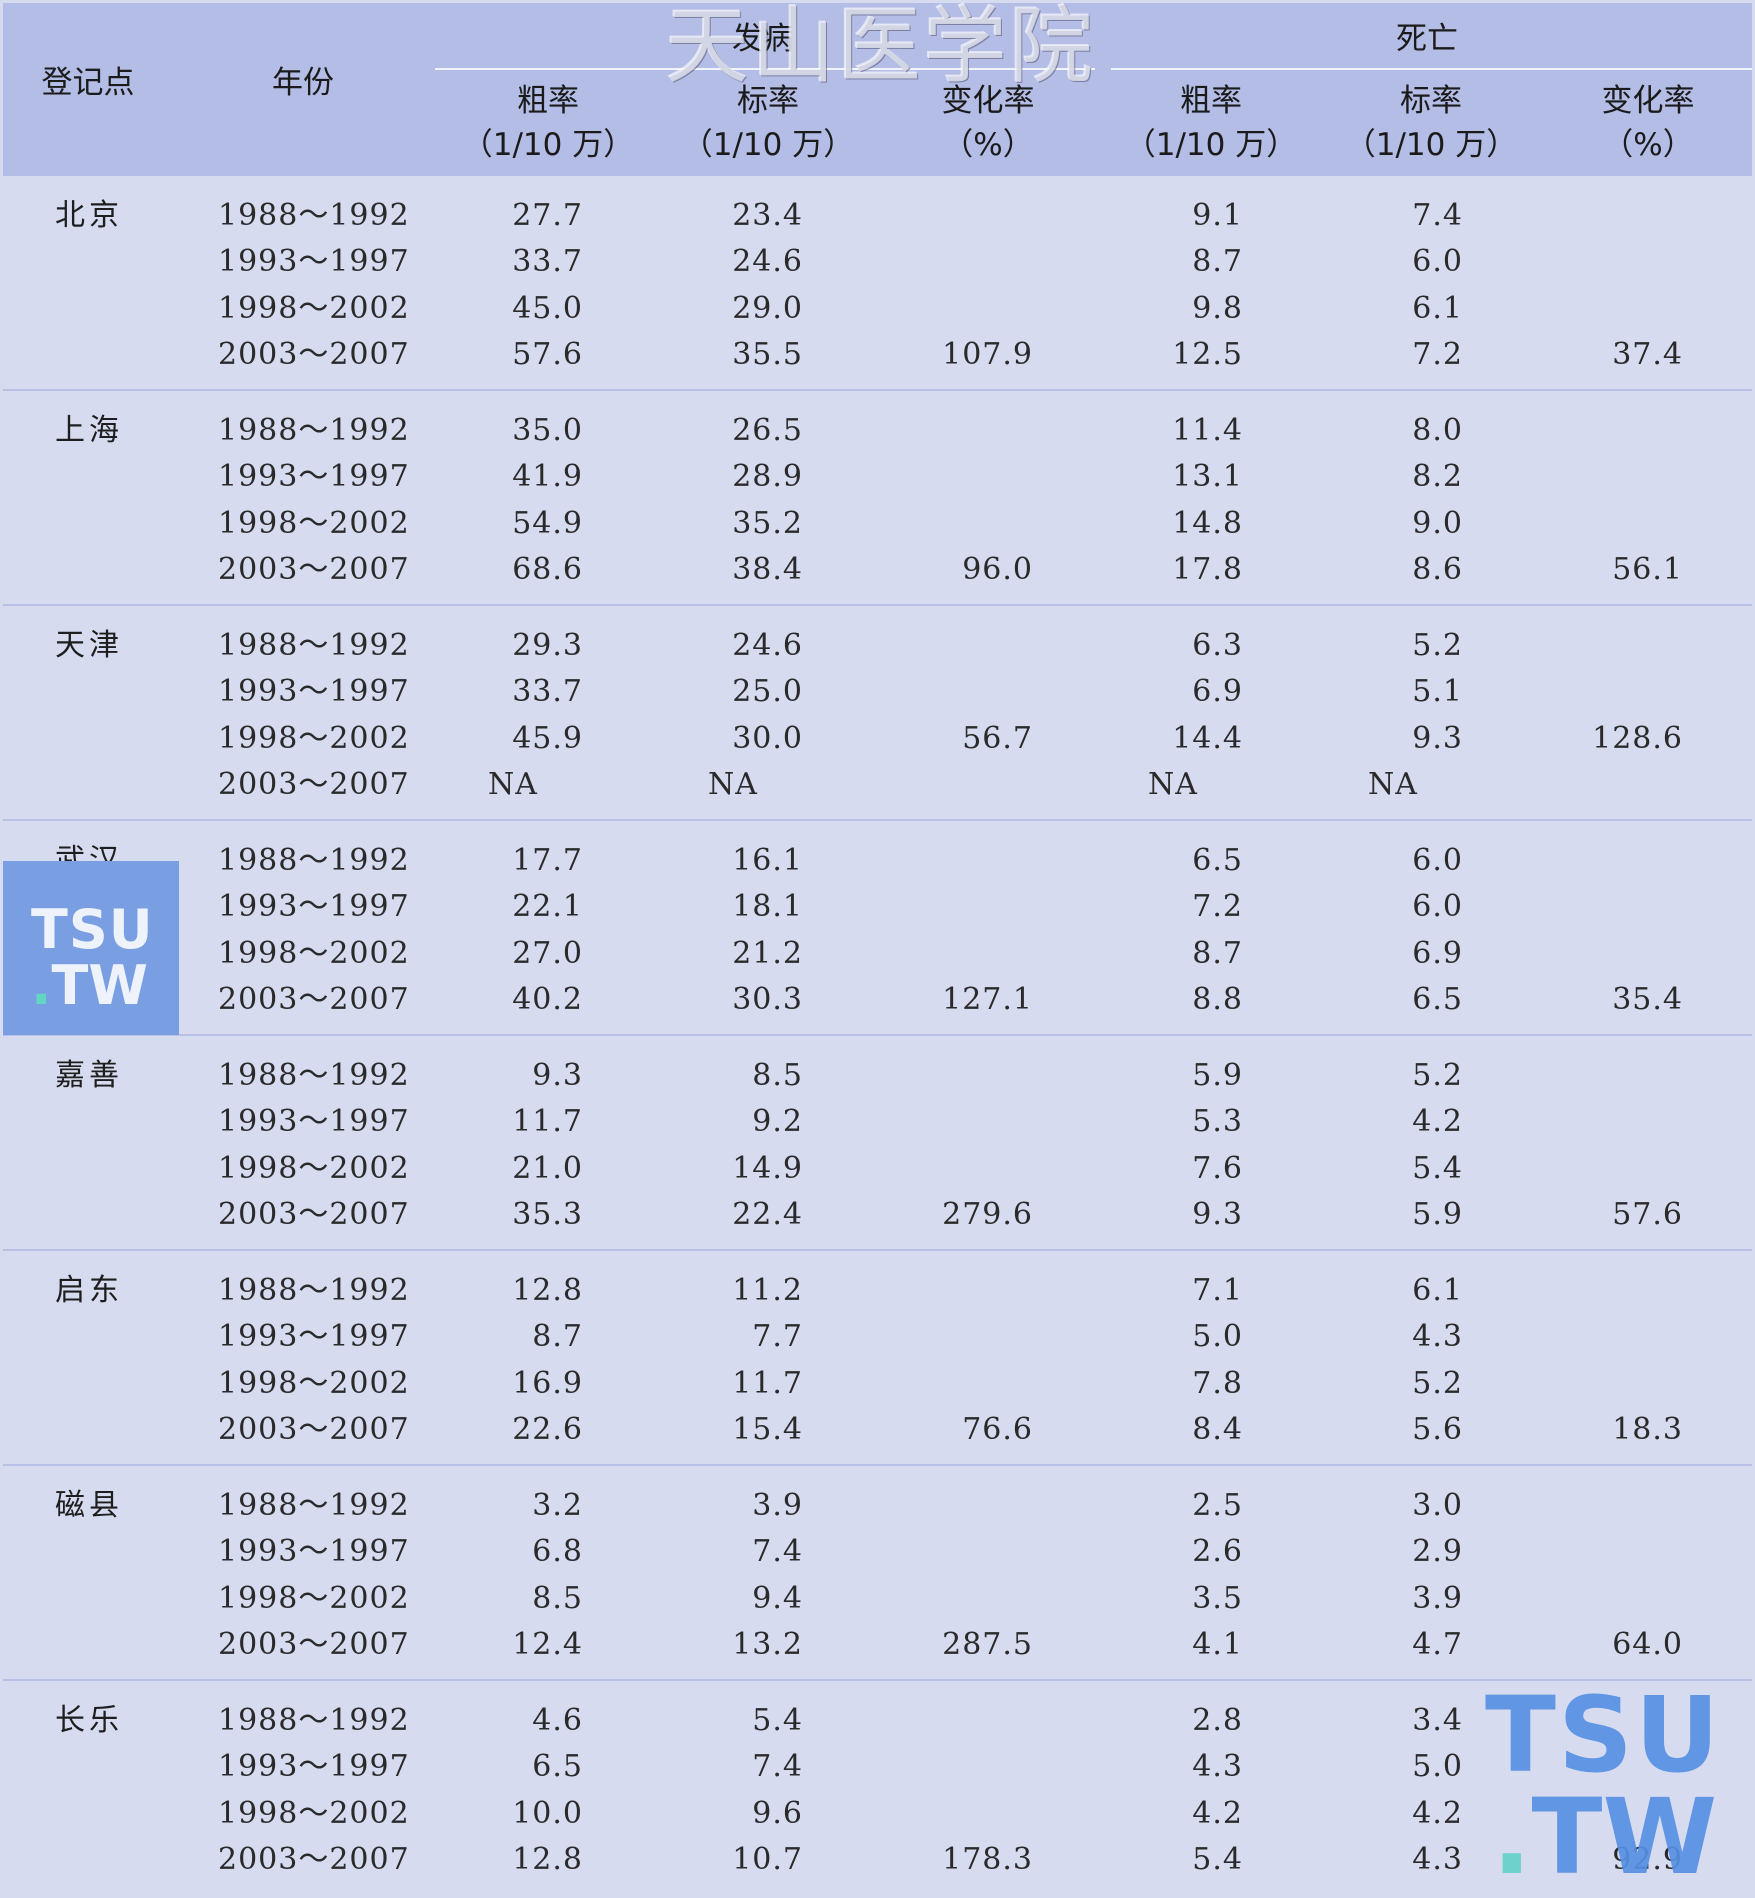  Describe the element at coordinates (1217, 1813) in the screenshot. I see `mortality-crude-cell: 4.2` at that location.